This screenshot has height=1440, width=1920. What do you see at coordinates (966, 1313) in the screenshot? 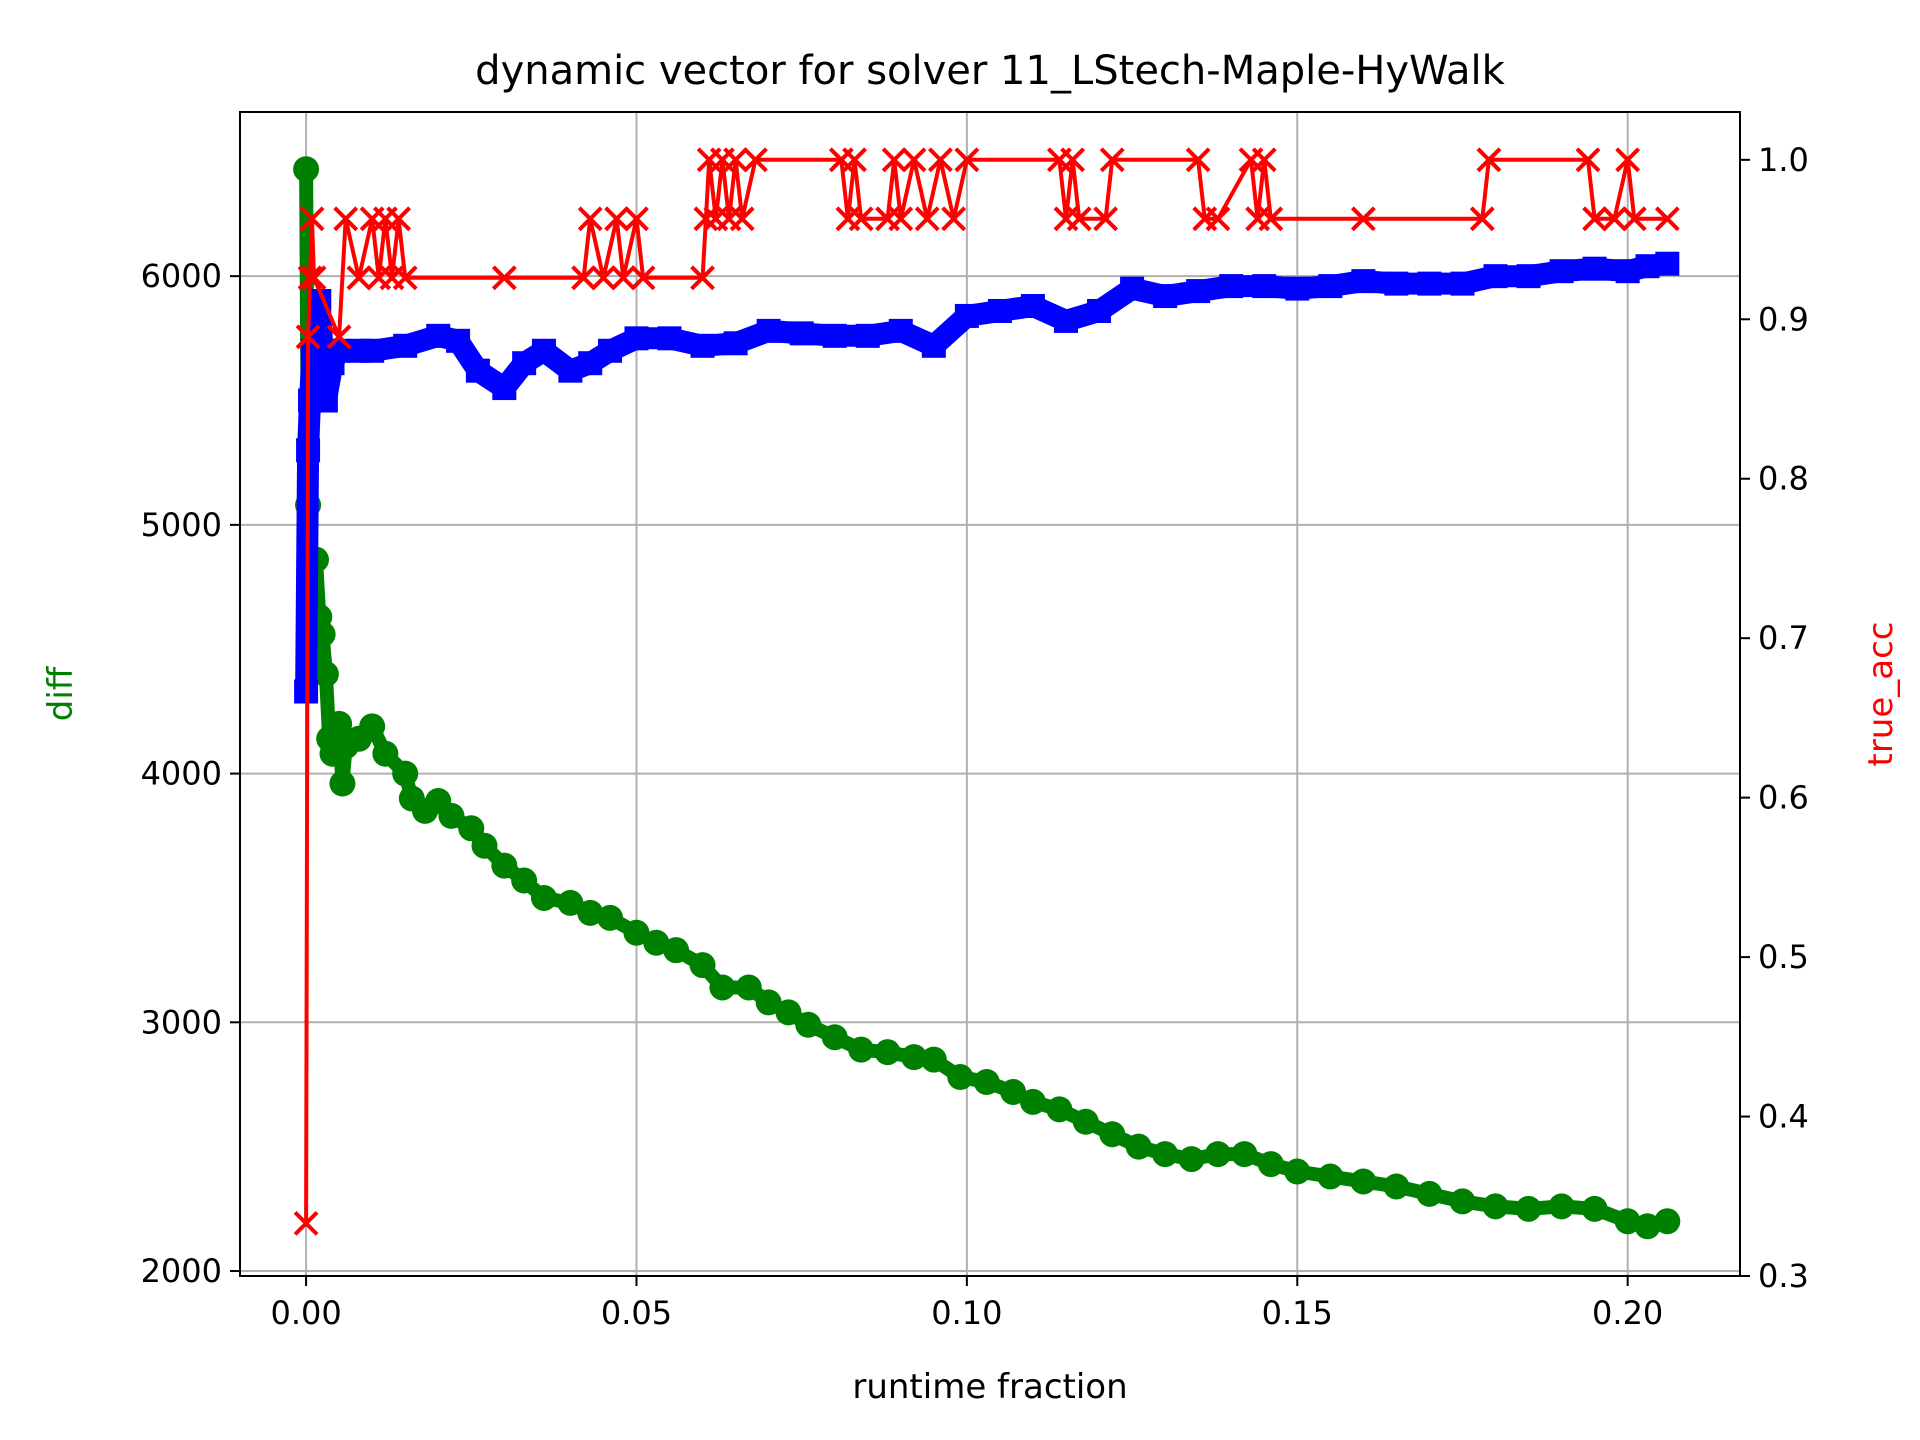
I see `x-tick-label: 0.10` at bounding box center [966, 1313].